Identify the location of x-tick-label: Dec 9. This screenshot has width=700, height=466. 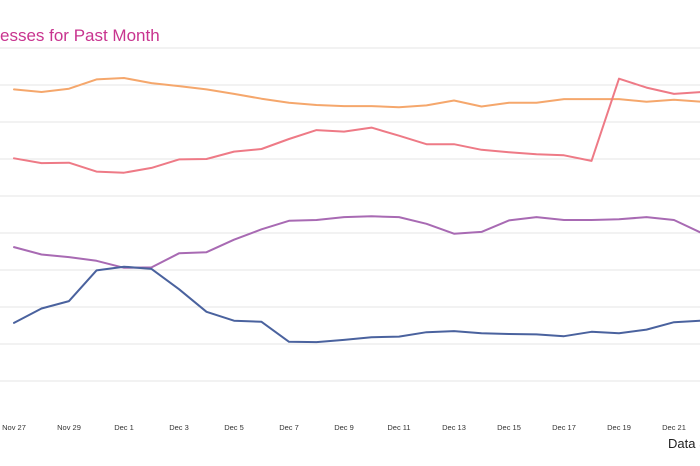
(344, 427).